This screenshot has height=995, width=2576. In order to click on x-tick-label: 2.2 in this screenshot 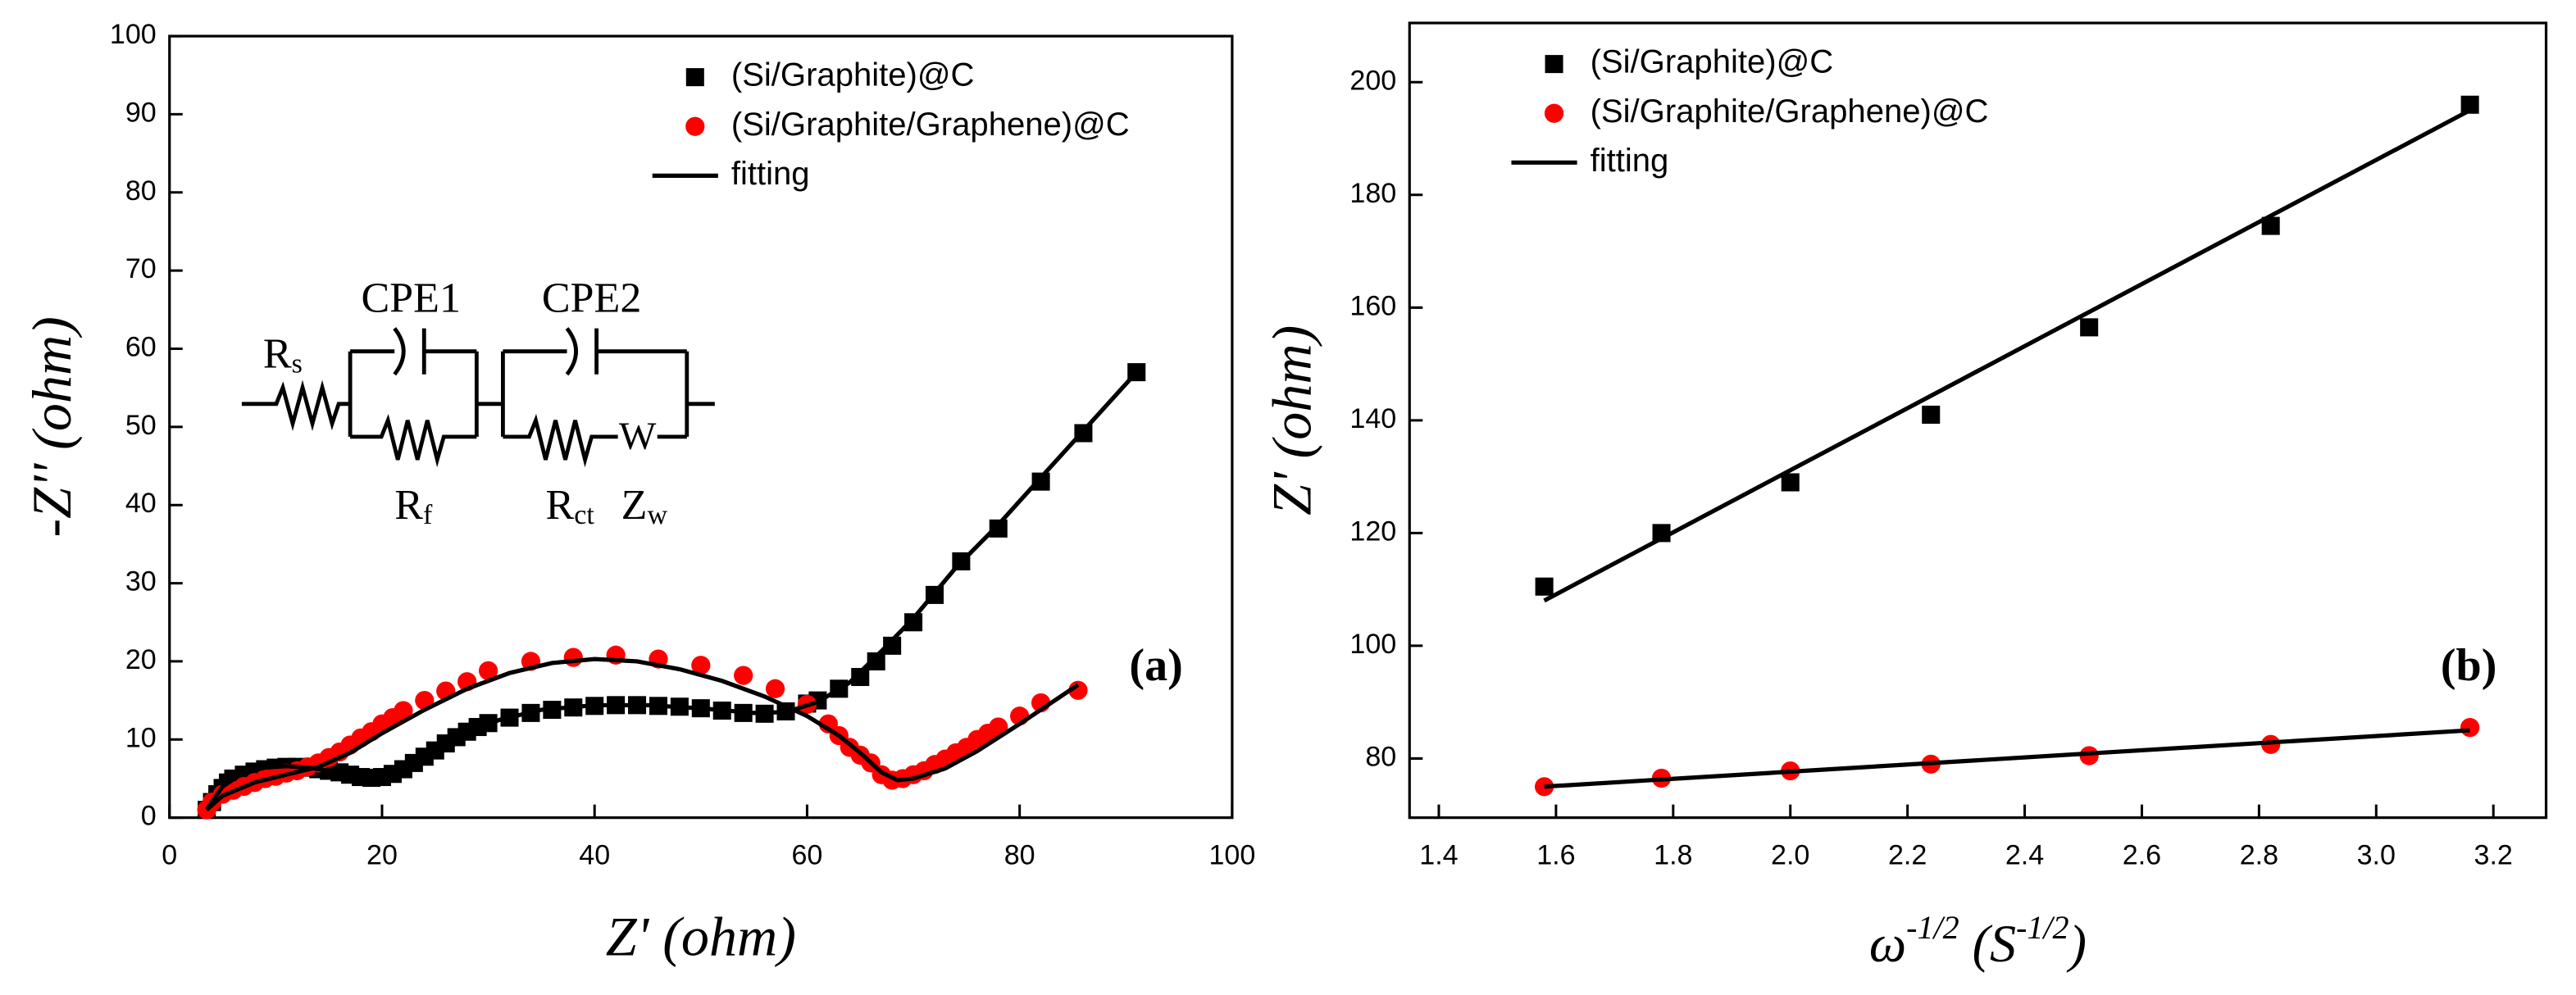, I will do `click(1907, 855)`.